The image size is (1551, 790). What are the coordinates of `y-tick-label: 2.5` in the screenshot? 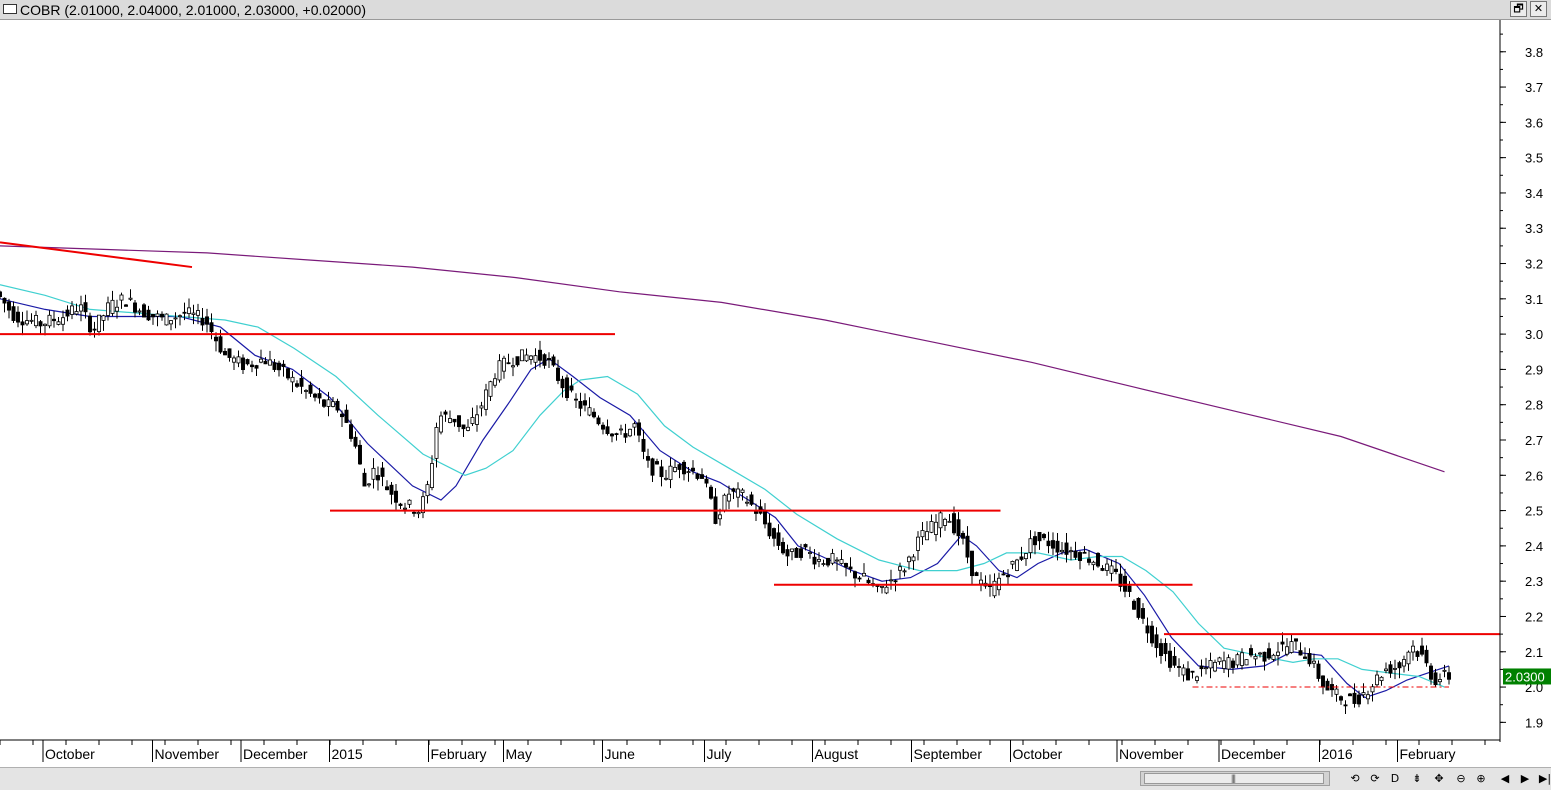 It's located at (1534, 511).